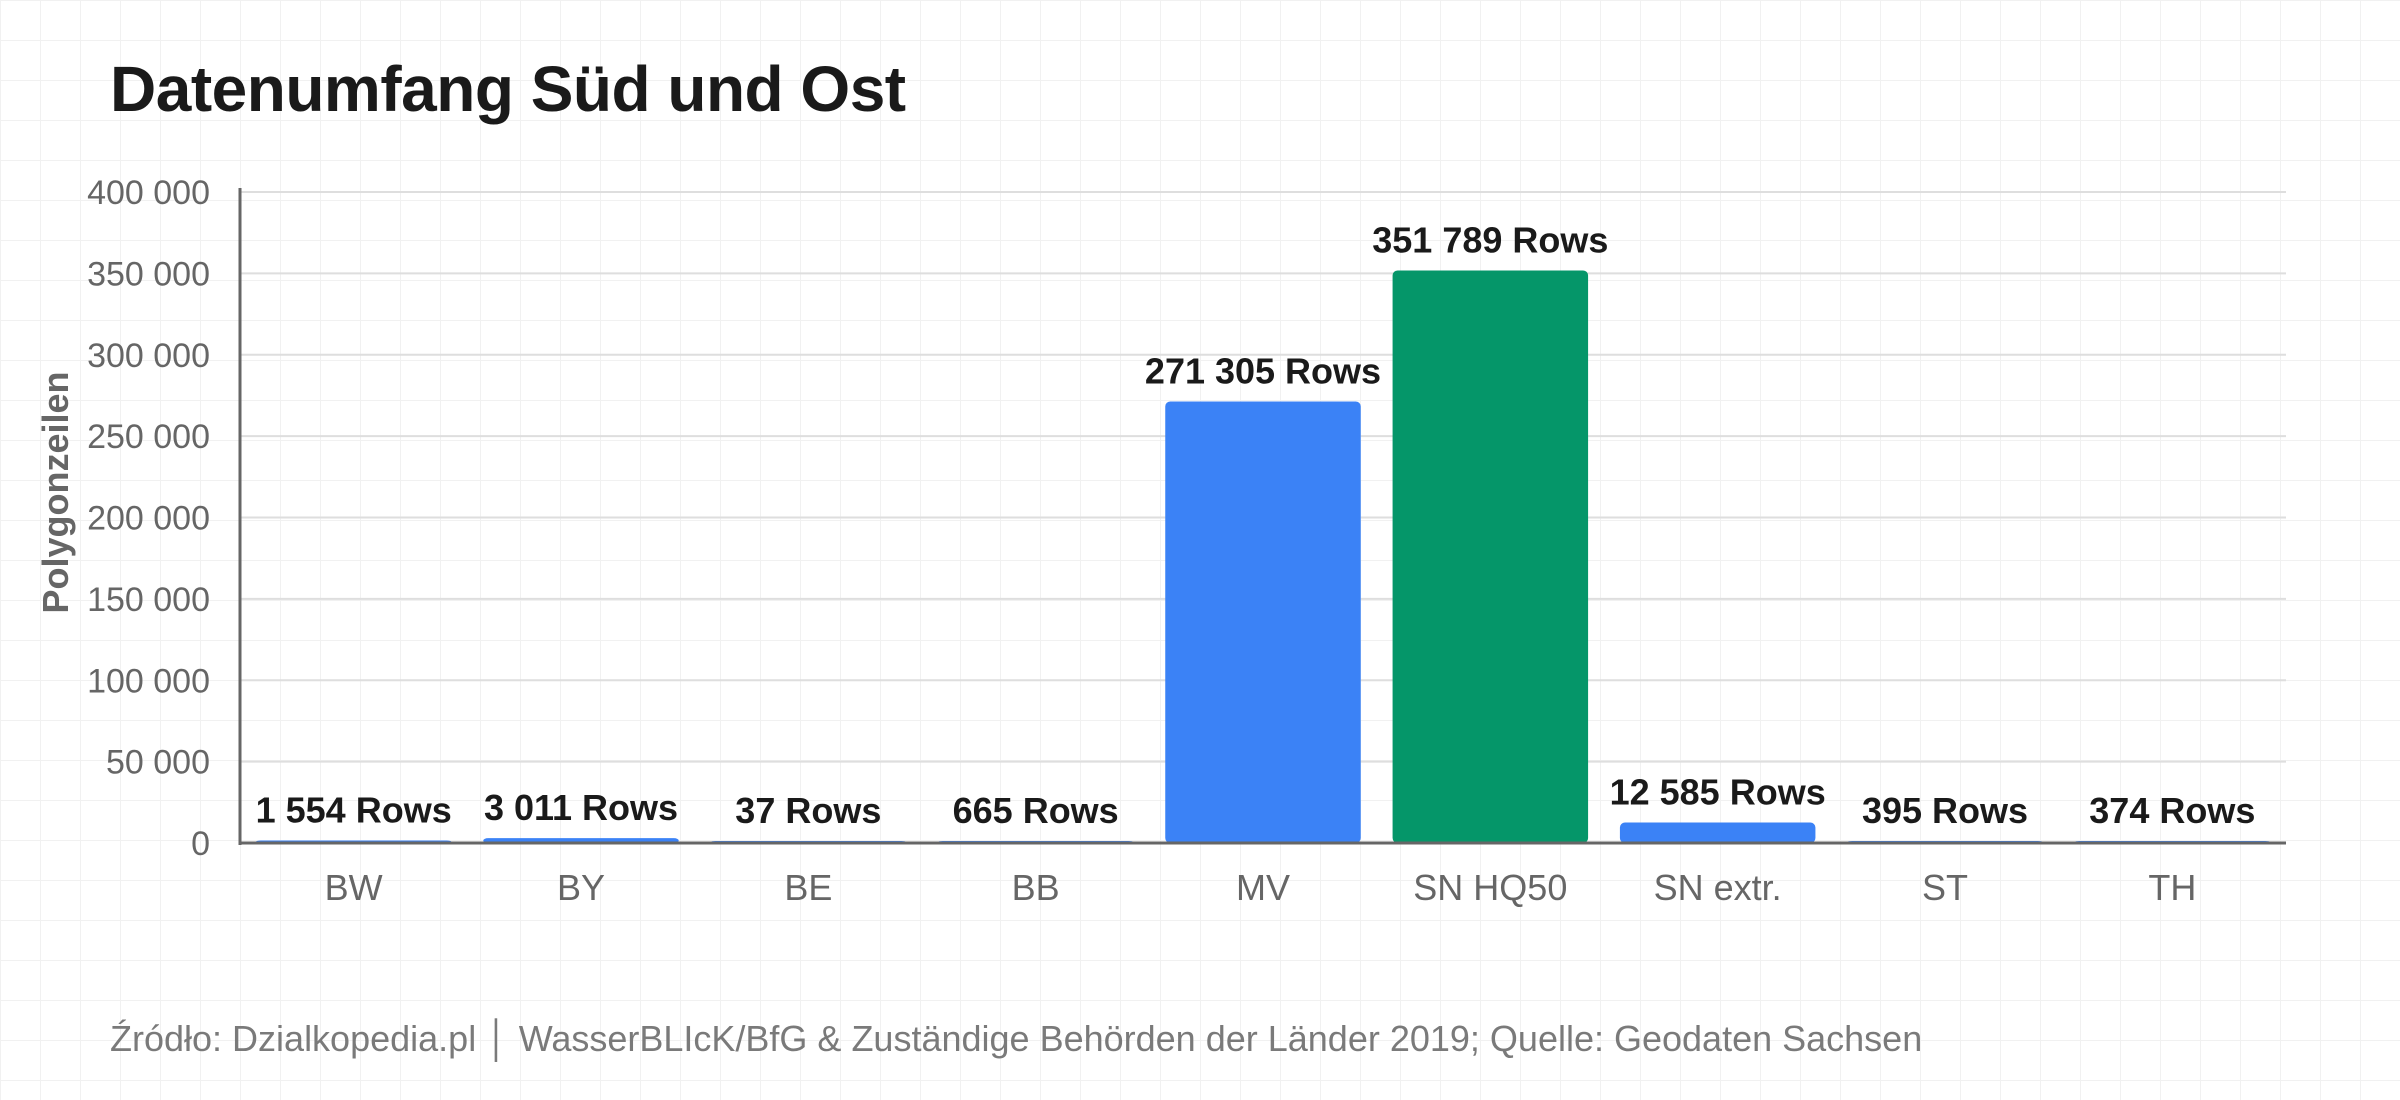 This screenshot has width=2400, height=1100. I want to click on data-label: 1 554 Rows, so click(354, 809).